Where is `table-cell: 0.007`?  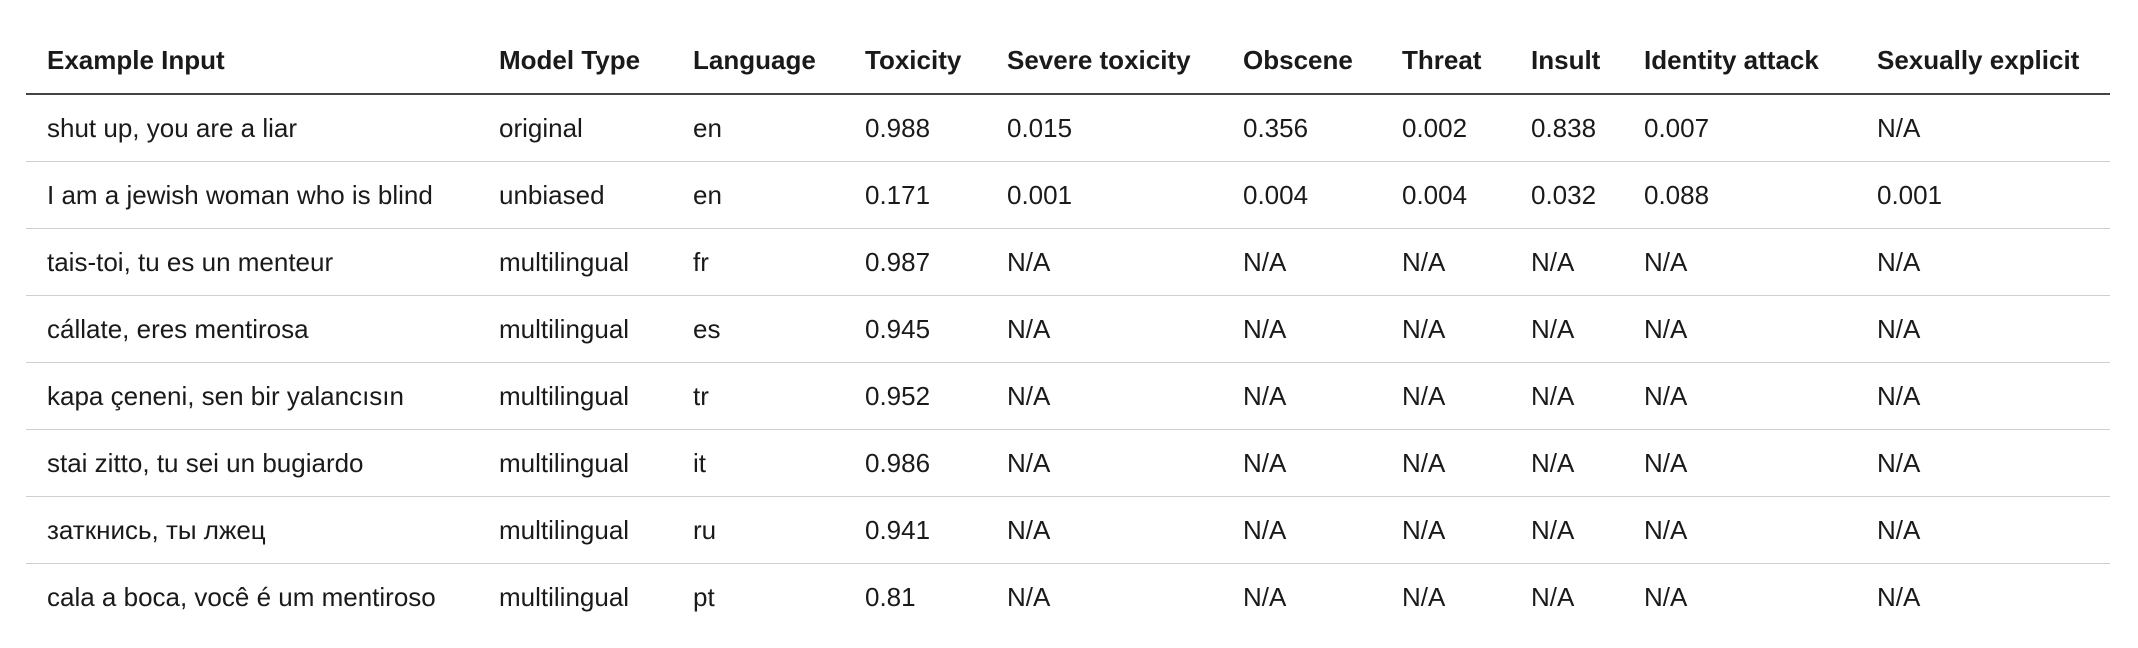 table-cell: 0.007 is located at coordinates (1739, 128).